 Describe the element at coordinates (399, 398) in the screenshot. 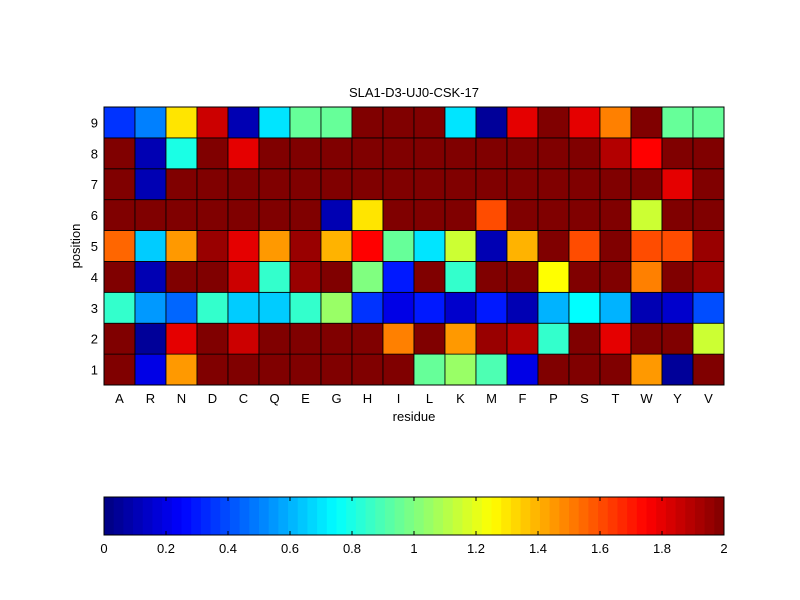

I see `x-tick-label: I` at that location.